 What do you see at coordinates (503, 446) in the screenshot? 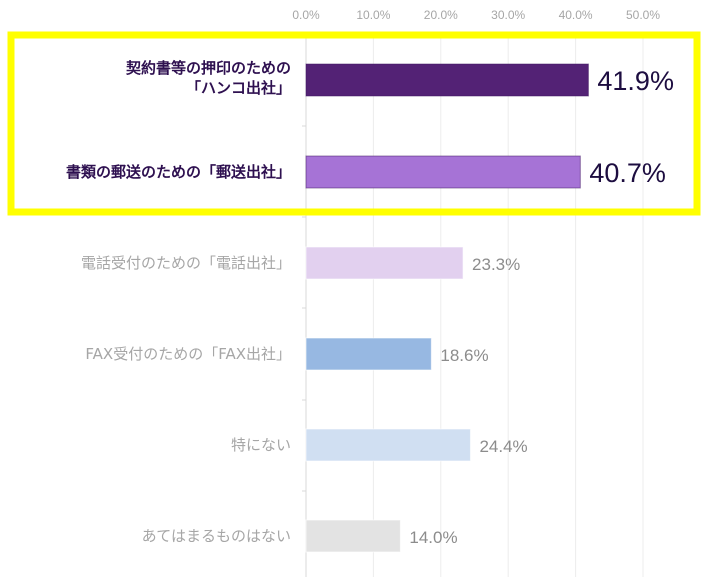
I see `value-label: 24.4%` at bounding box center [503, 446].